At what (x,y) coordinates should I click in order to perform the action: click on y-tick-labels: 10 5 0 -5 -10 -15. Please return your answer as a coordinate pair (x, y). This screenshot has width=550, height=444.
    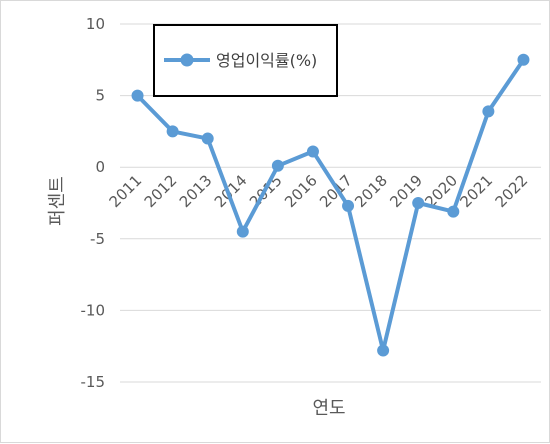
    Looking at the image, I should click on (93, 203).